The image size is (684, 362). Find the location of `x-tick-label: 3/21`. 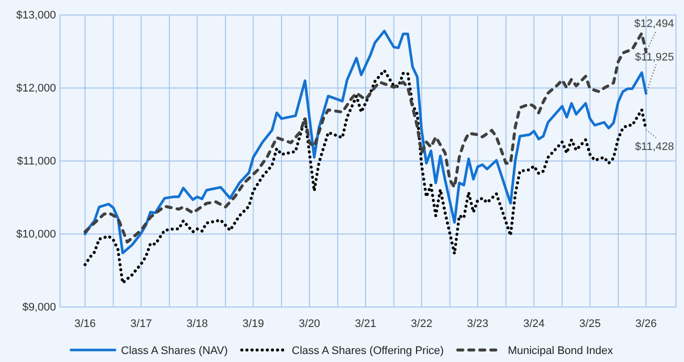

x-tick-label: 3/21 is located at coordinates (365, 324).